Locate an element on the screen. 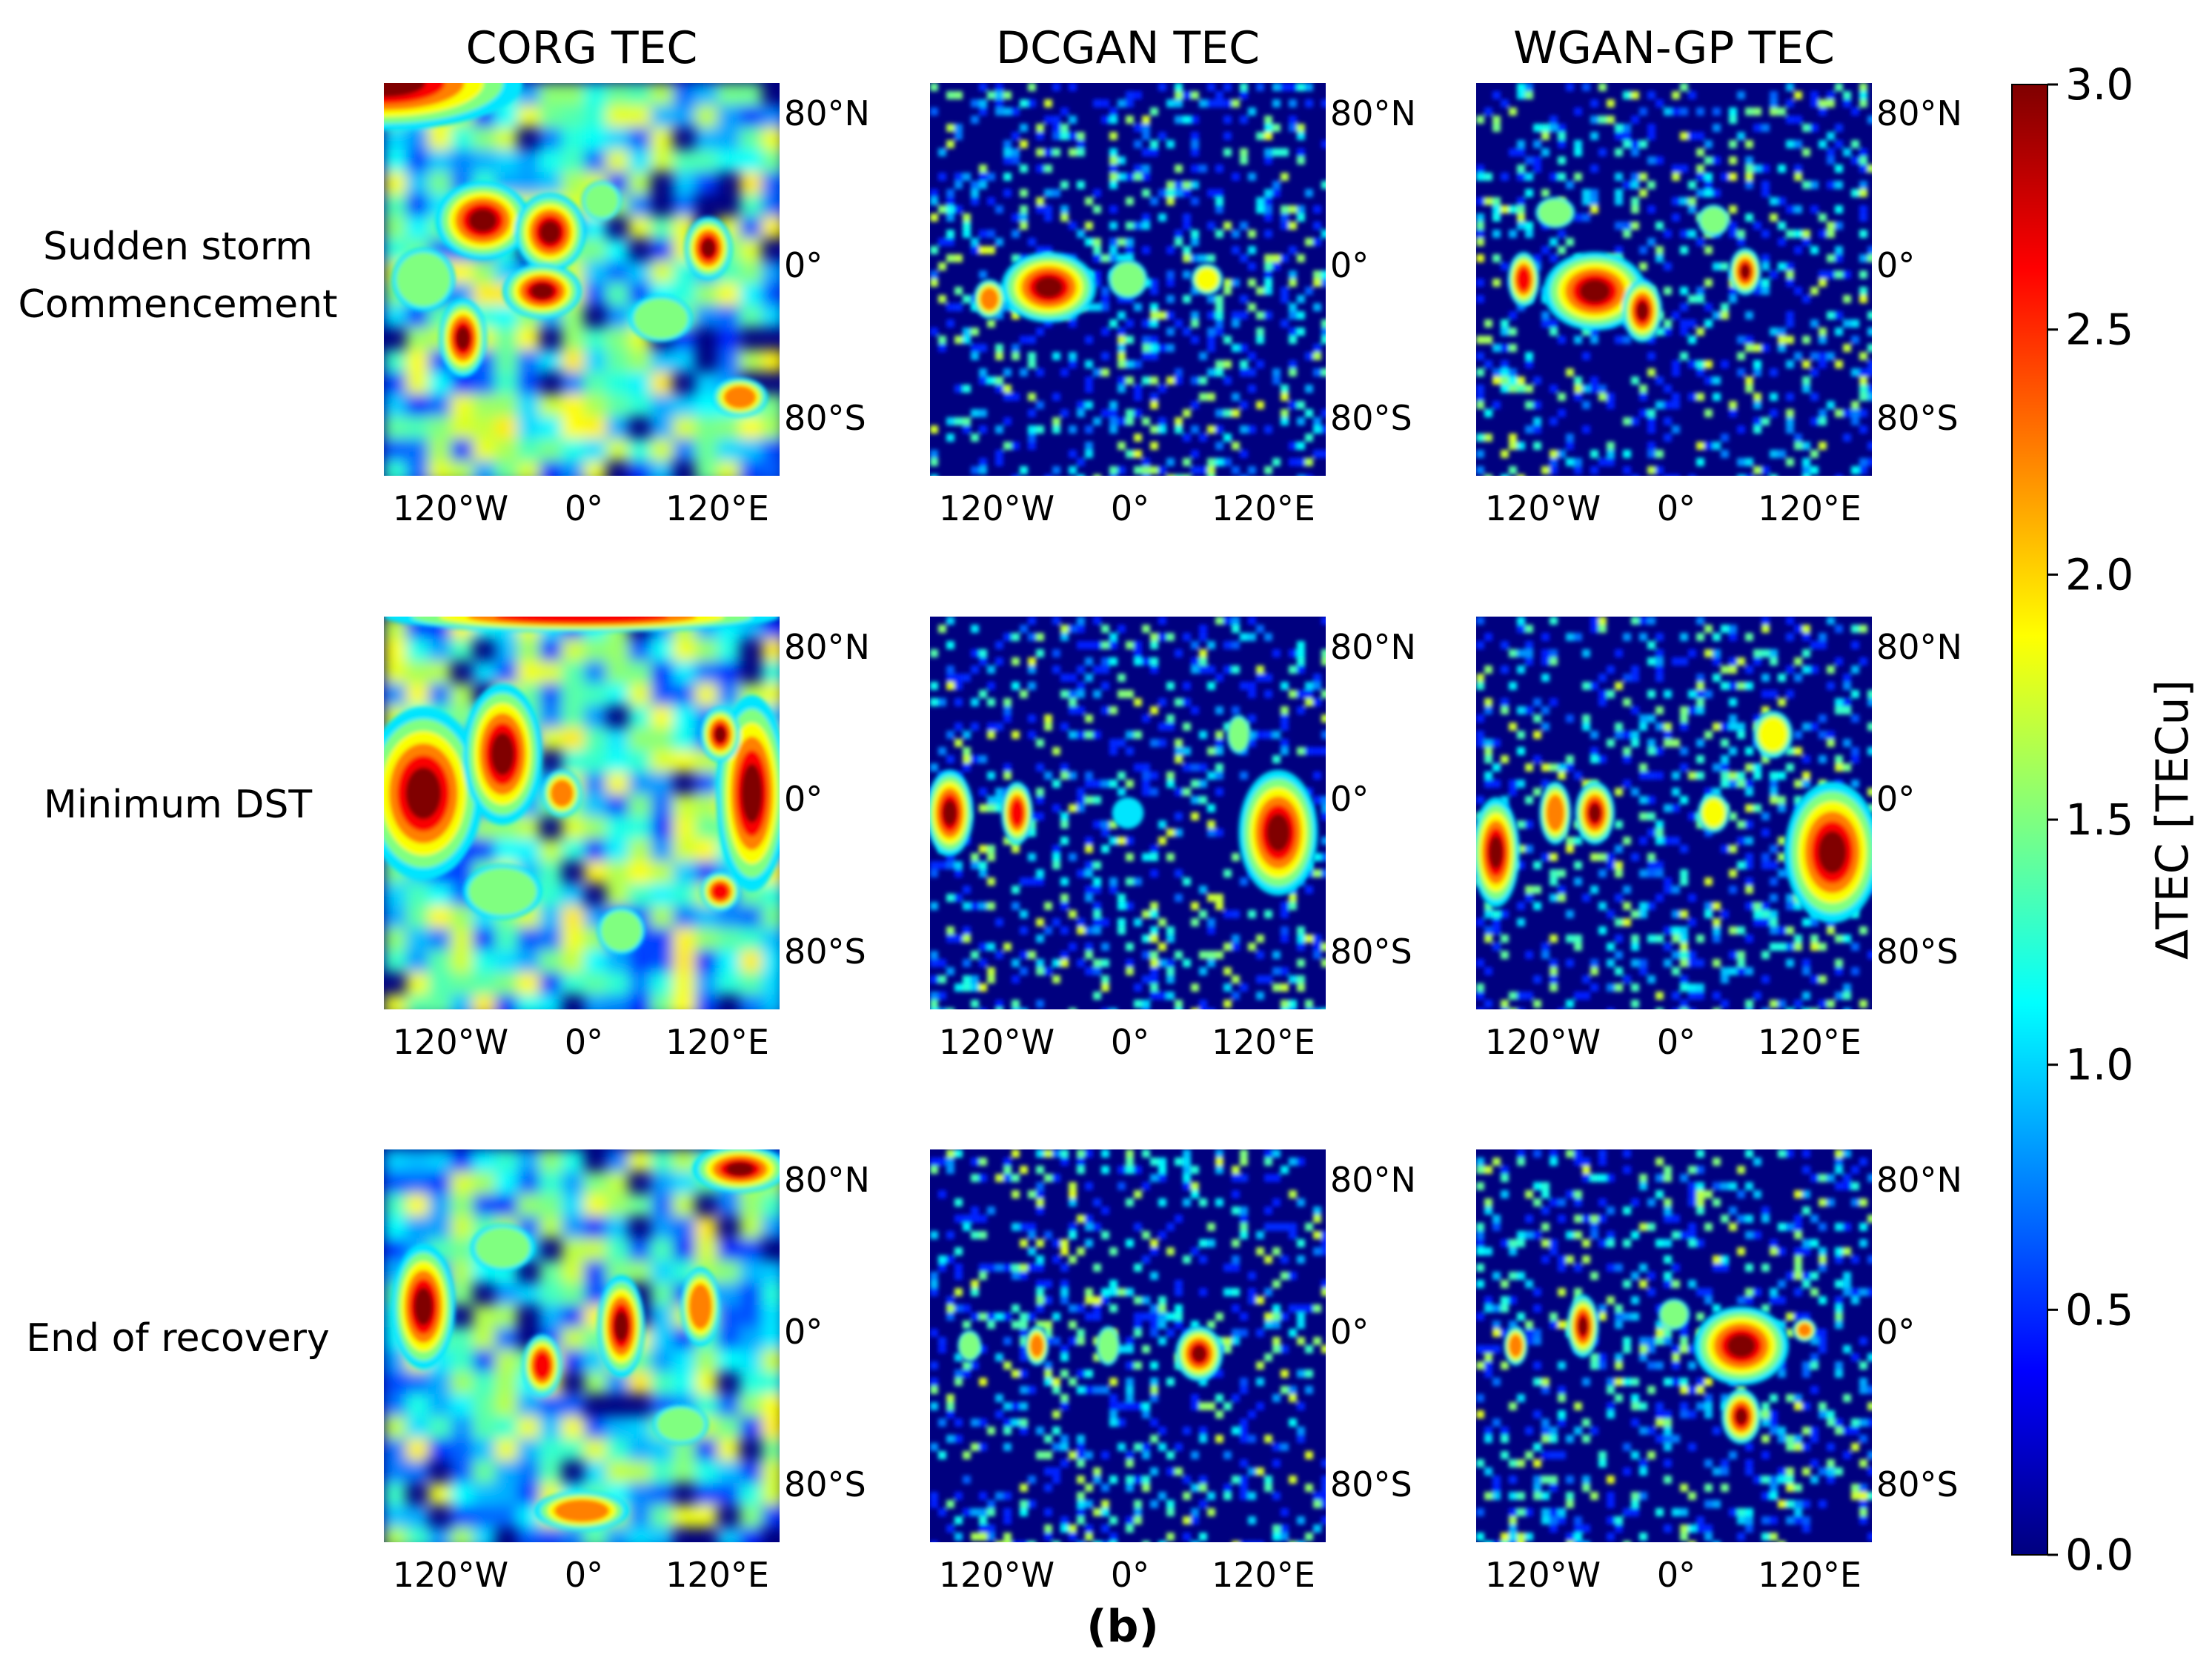 This screenshot has width=2212, height=1666. y-tick-label: 80°N is located at coordinates (827, 647).